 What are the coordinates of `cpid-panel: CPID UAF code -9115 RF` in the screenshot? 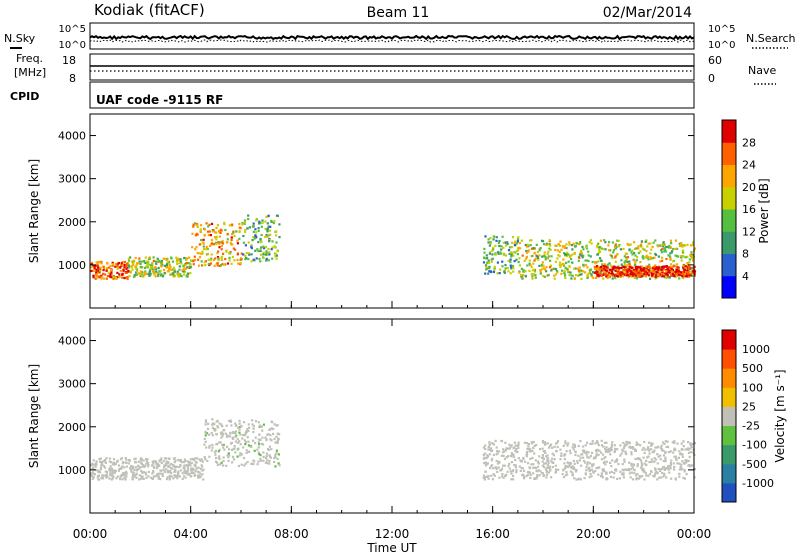 It's located at (352, 95).